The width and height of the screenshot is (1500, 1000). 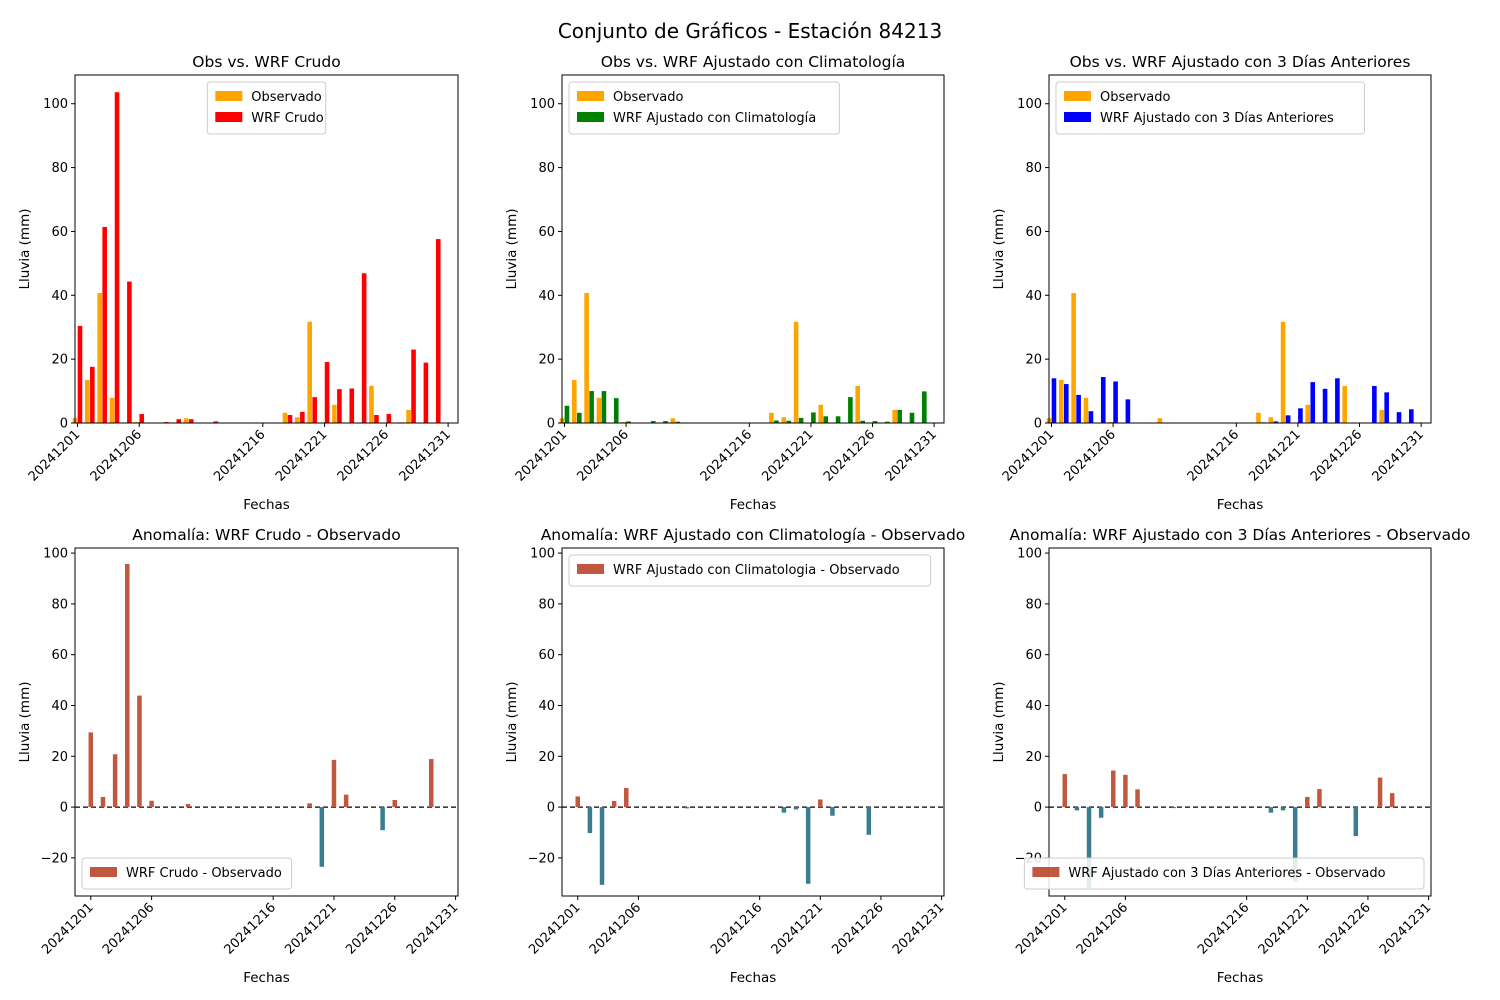 I want to click on x-tick-label: 20241201, so click(x=67, y=928).